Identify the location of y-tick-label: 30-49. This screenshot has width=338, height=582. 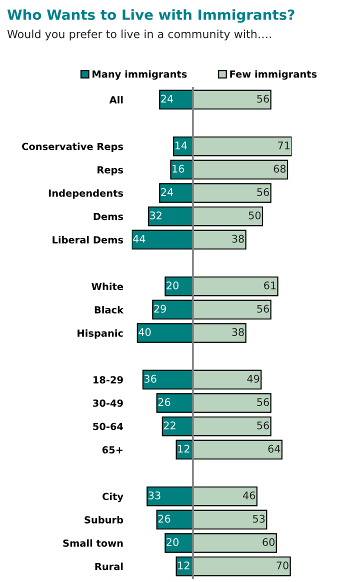
(108, 403).